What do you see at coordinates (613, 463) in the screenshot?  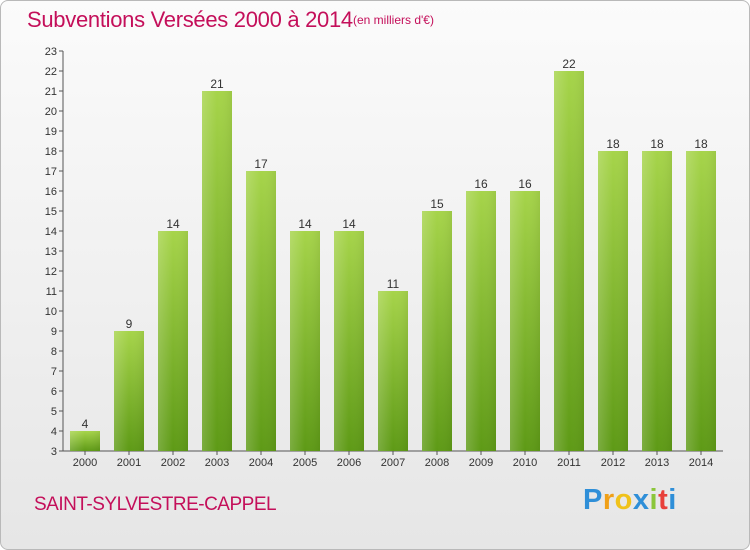 I see `x-tick-label: 2012` at bounding box center [613, 463].